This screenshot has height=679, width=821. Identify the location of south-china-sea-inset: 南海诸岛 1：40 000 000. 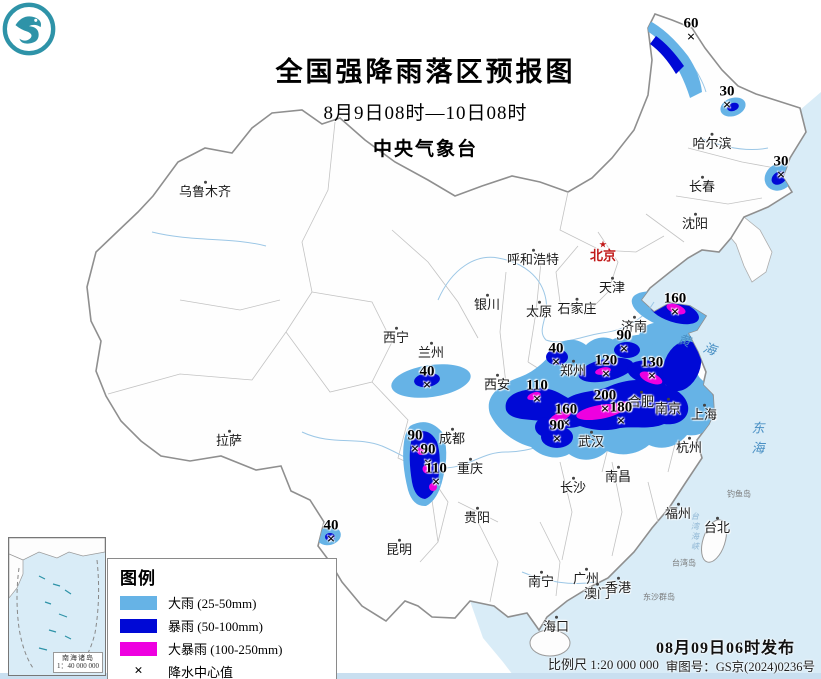
(57, 606).